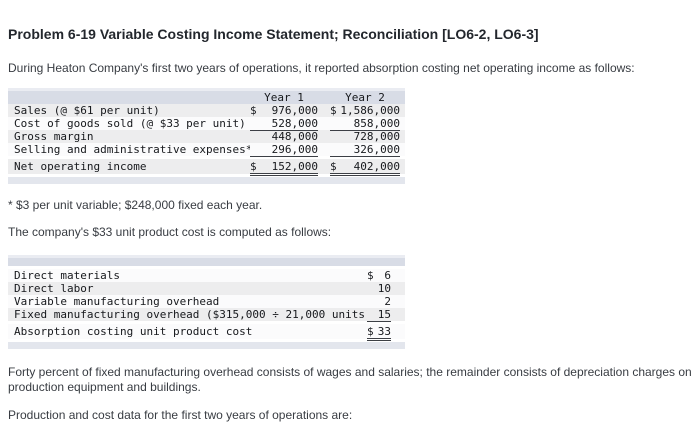 Image resolution: width=700 pixels, height=428 pixels. Describe the element at coordinates (206, 262) in the screenshot. I see `table-header-bar` at that location.